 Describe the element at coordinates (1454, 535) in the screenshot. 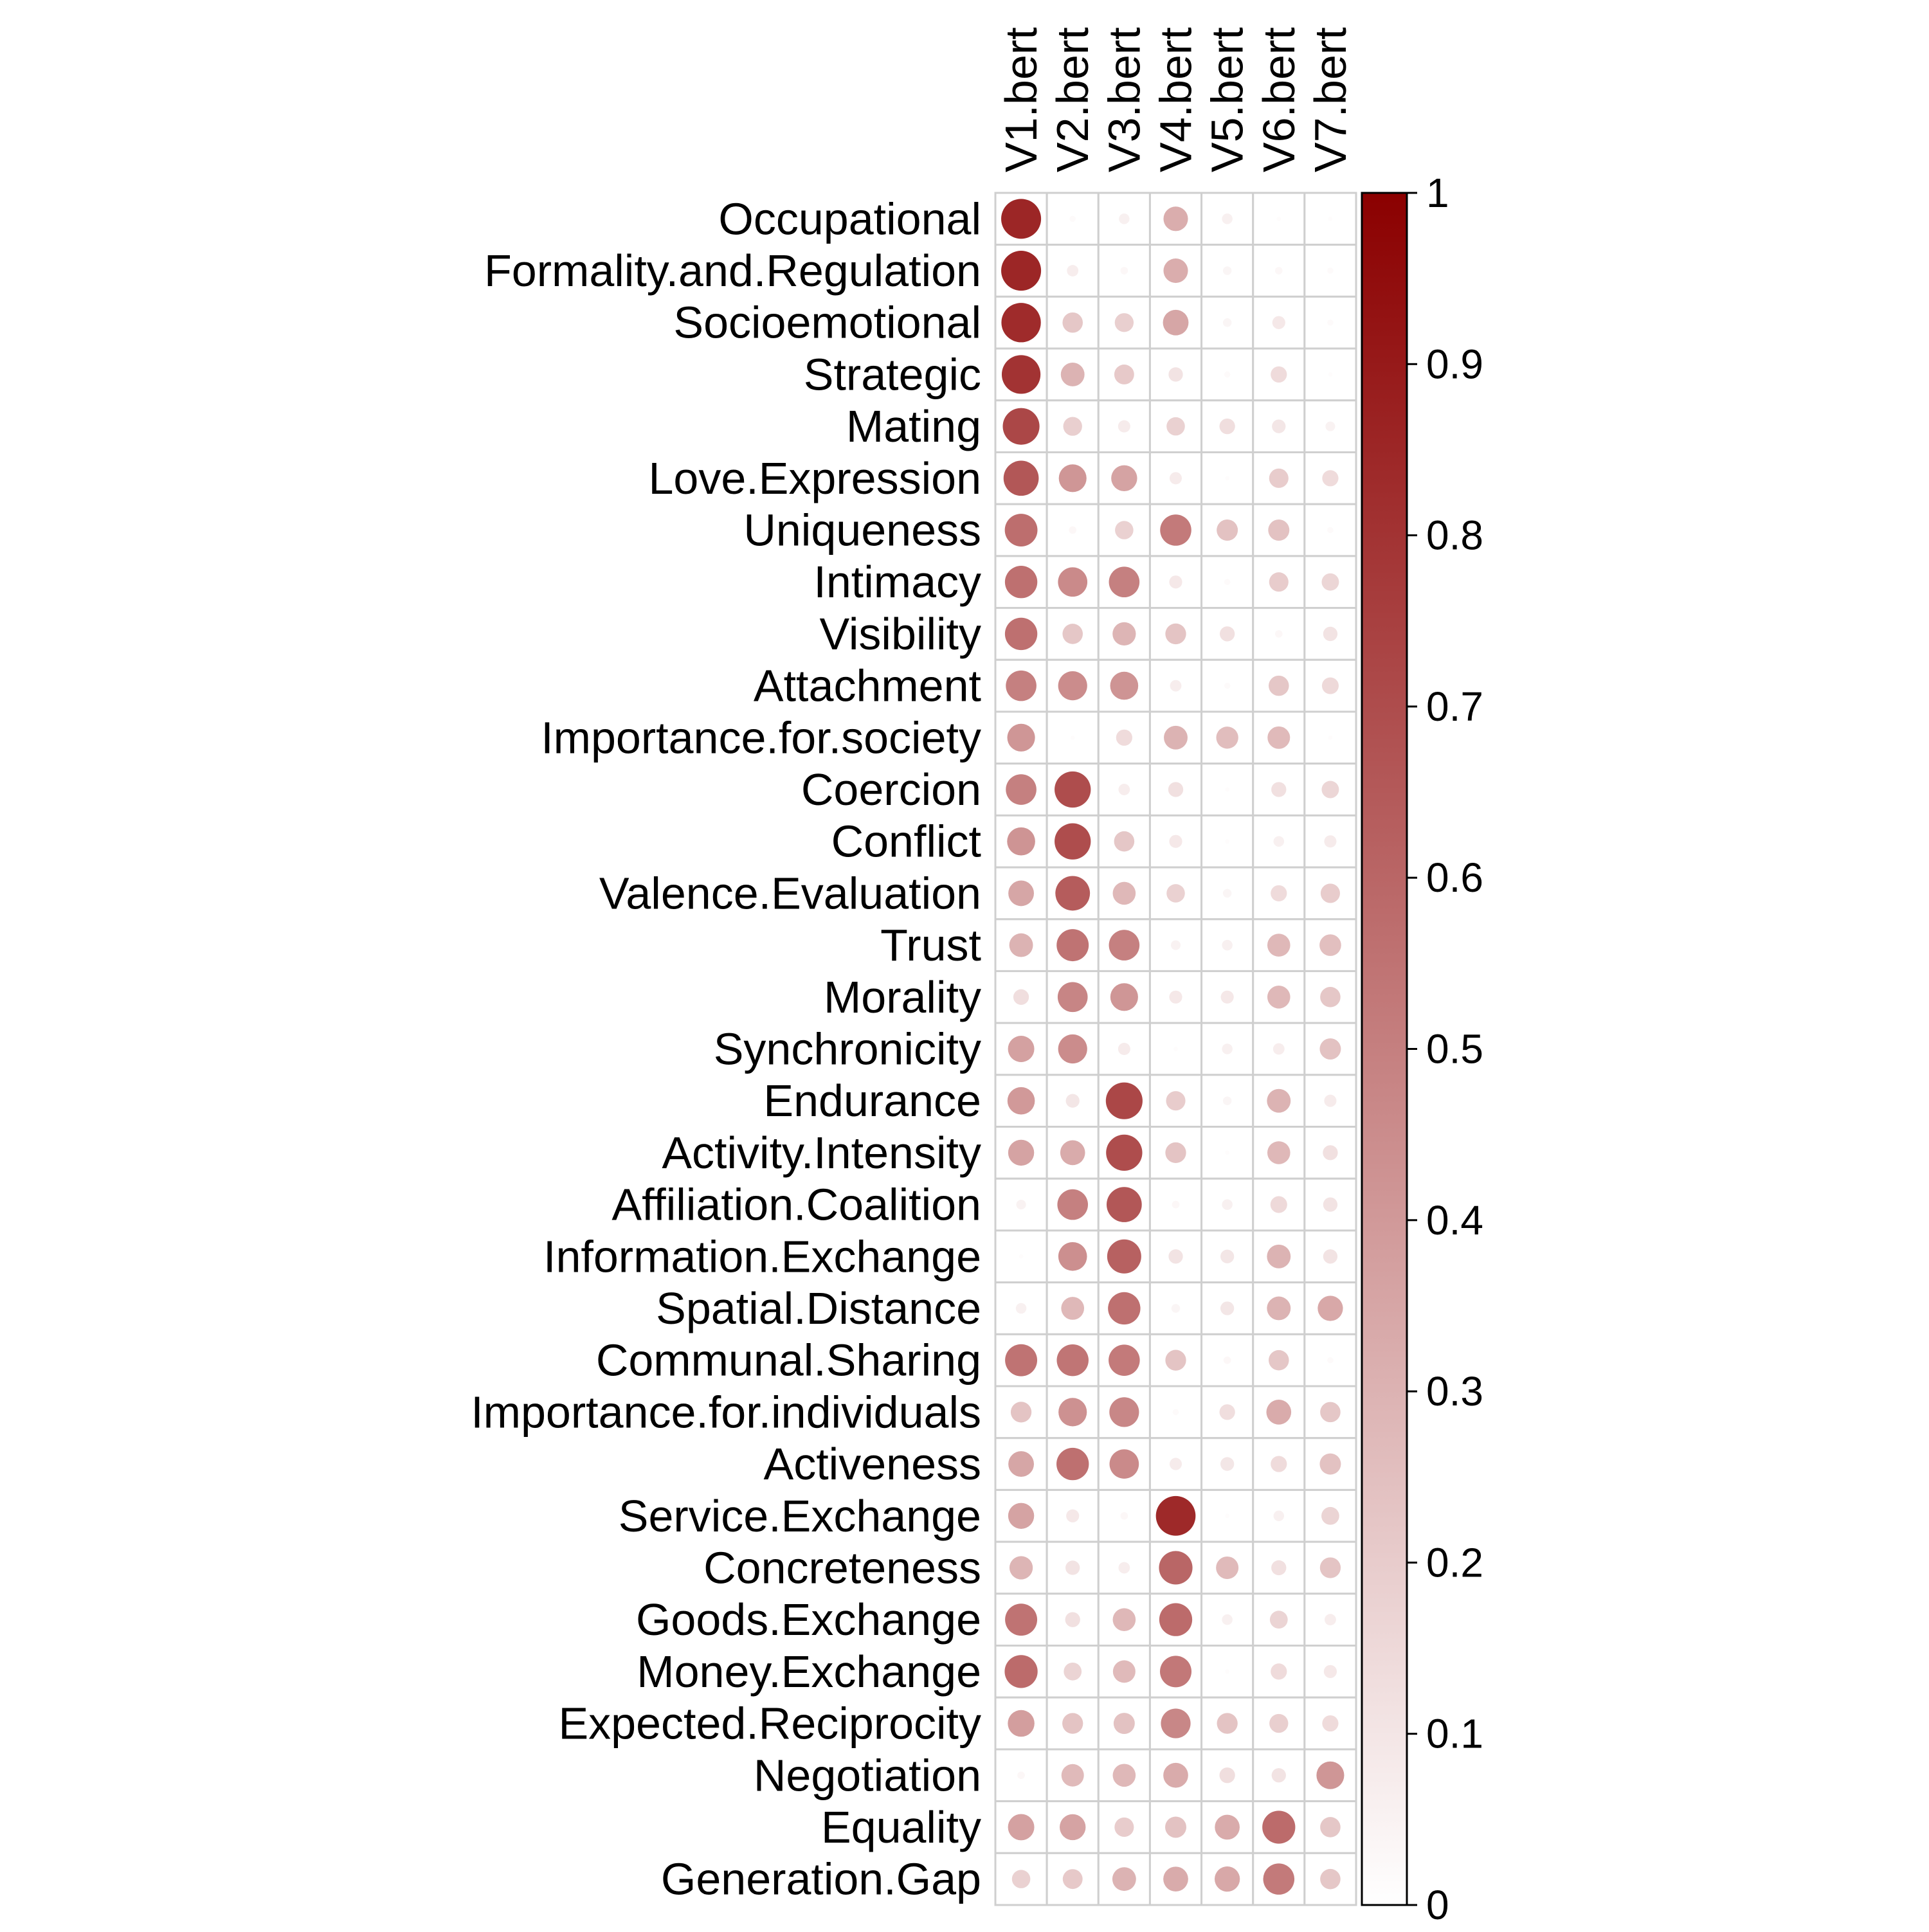

I see `colorbar-tick-label: 0.8` at that location.